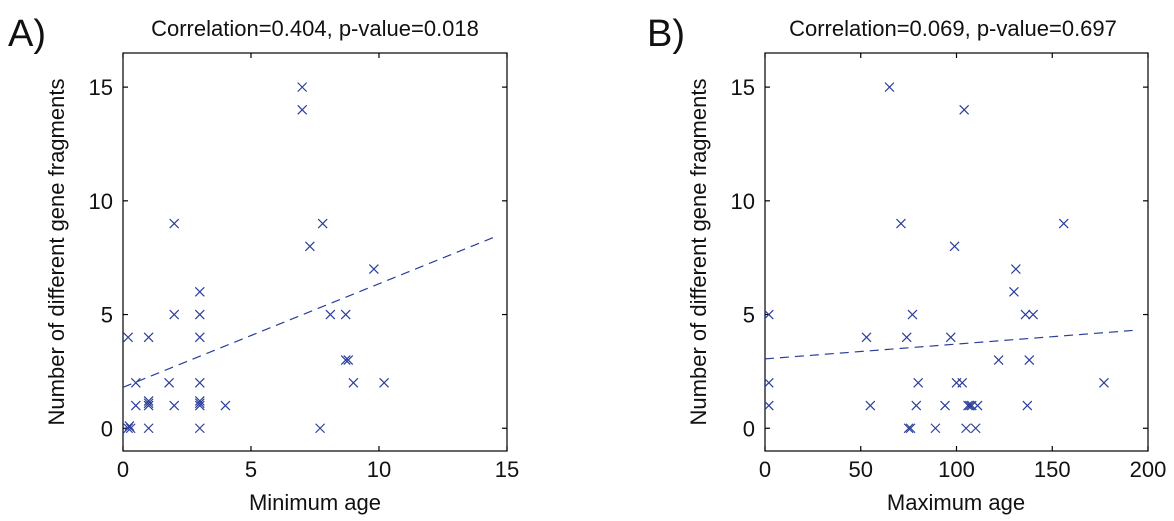  I want to click on panel-b-label: B), so click(666, 34).